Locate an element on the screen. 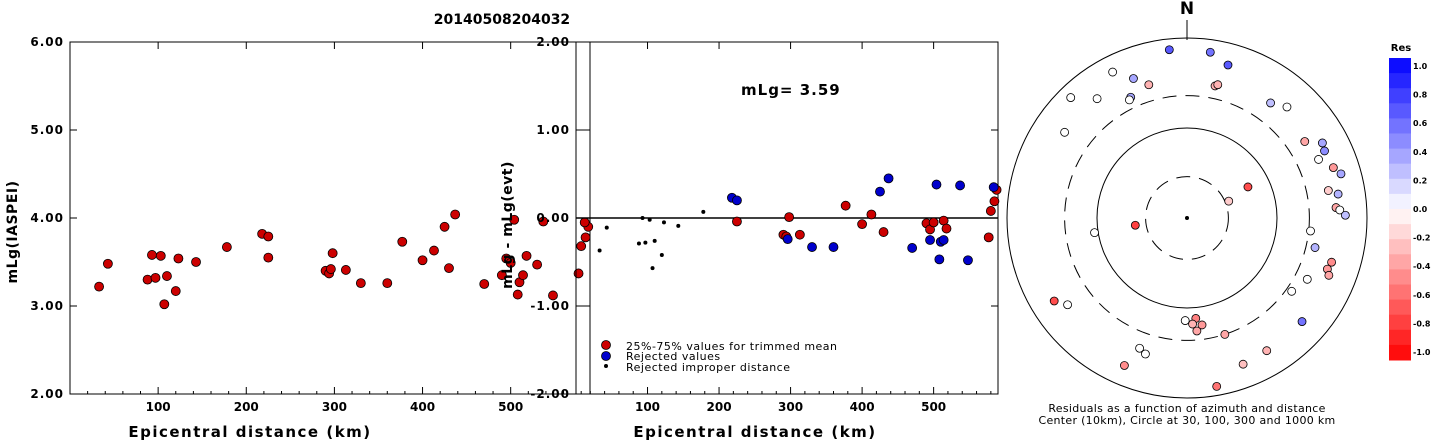  left-point-group is located at coordinates (344, 259).